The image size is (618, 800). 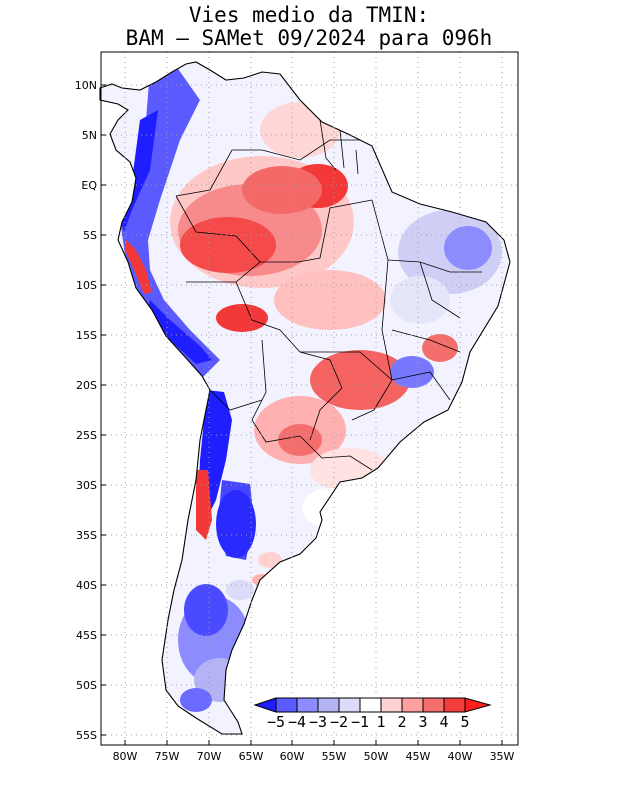 What do you see at coordinates (86, 685) in the screenshot?
I see `lat-label: 50S` at bounding box center [86, 685].